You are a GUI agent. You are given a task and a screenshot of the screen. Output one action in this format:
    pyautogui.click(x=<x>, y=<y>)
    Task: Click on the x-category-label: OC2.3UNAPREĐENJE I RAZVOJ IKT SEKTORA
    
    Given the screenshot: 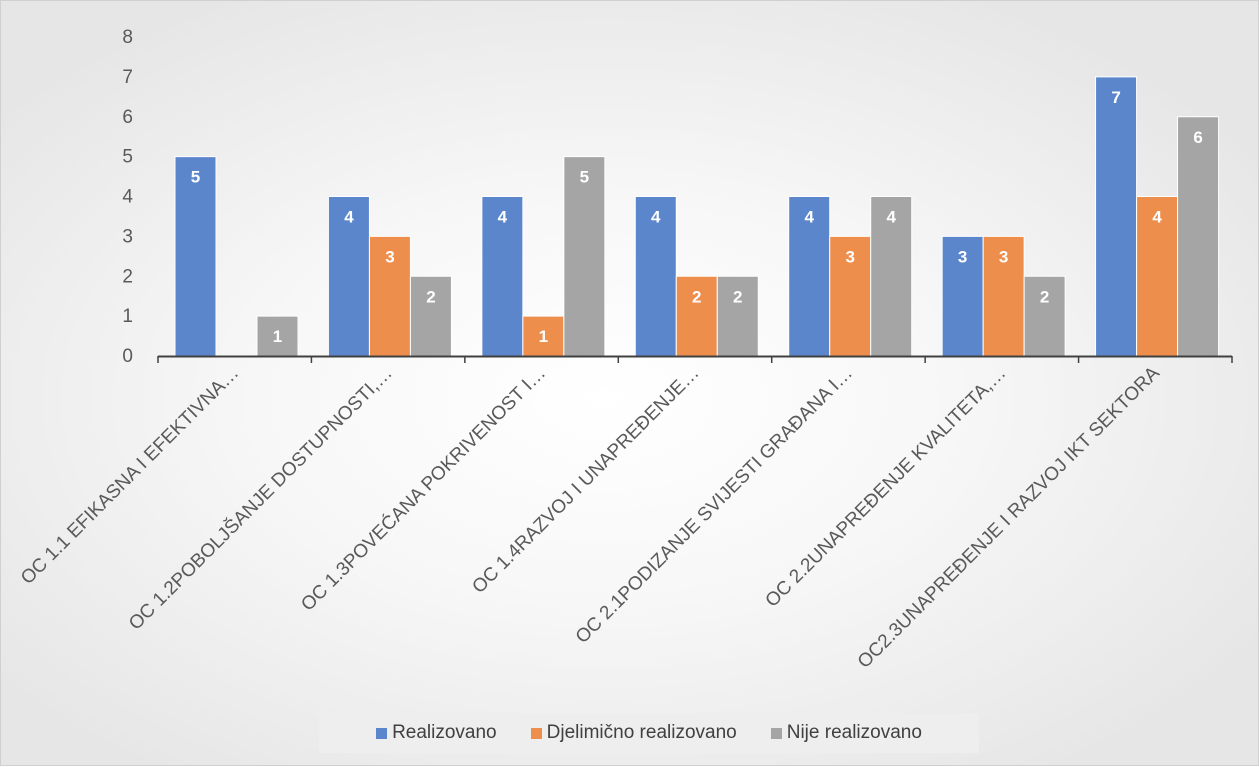 What is the action you would take?
    pyautogui.click(x=1009, y=517)
    